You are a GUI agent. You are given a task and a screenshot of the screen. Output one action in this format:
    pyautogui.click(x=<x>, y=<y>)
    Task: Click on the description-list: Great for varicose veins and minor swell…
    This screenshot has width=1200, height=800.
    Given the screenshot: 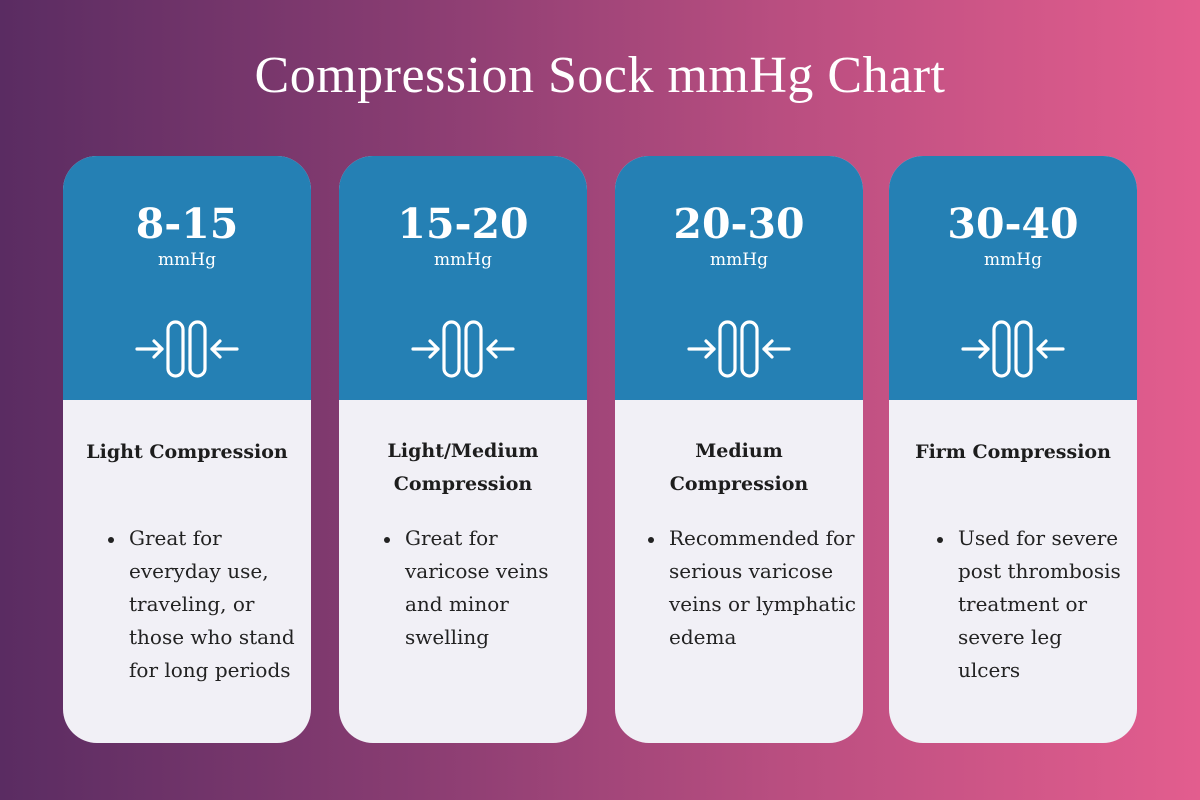 What is the action you would take?
    pyautogui.click(x=481, y=588)
    